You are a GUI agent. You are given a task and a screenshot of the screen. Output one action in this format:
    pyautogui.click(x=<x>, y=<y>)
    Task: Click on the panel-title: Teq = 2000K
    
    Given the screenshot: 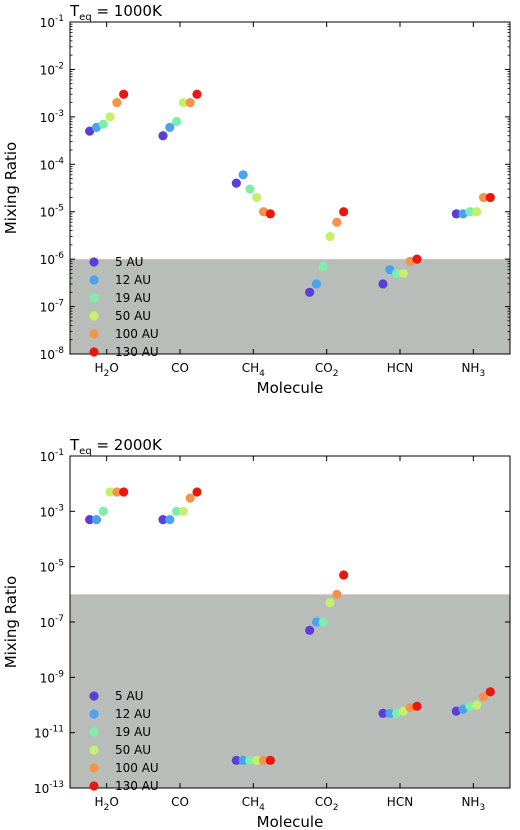 What is the action you would take?
    pyautogui.click(x=116, y=446)
    